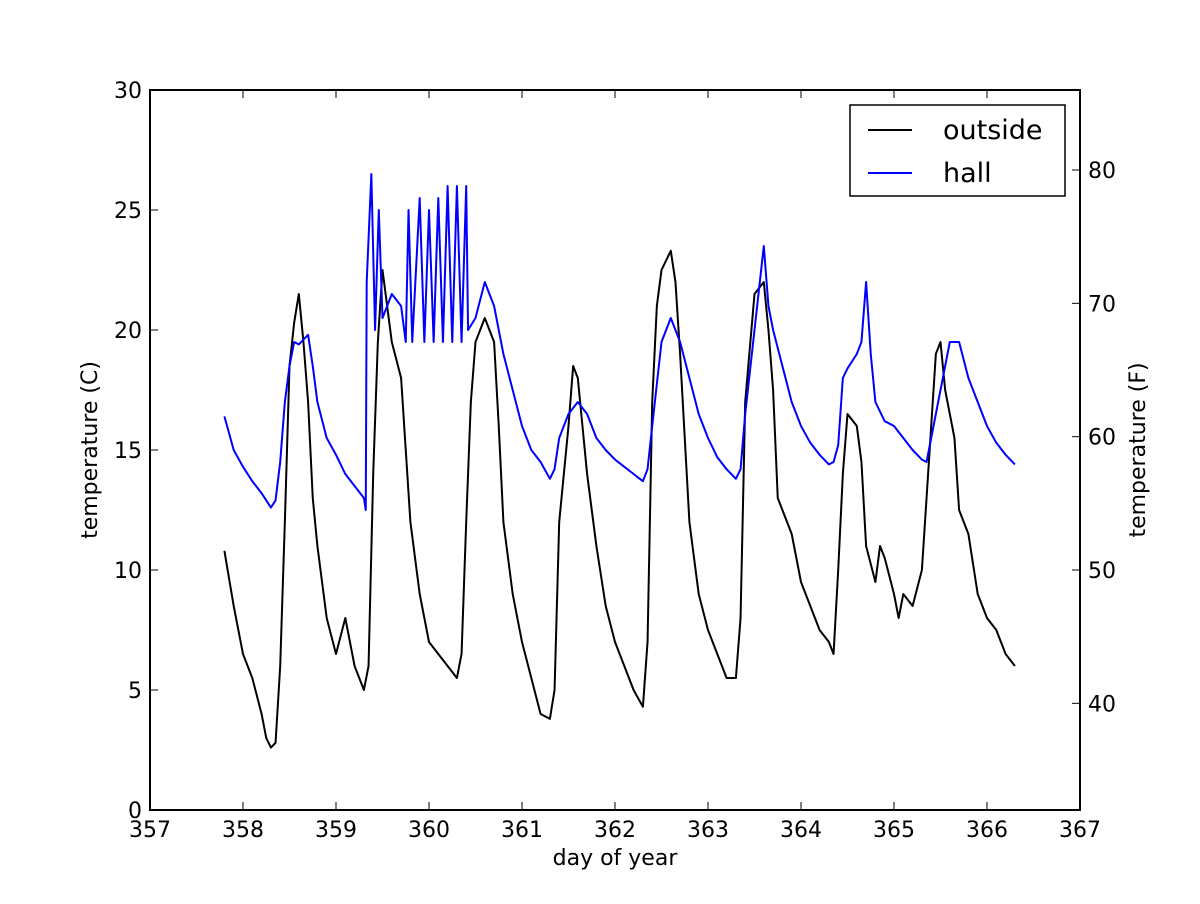  What do you see at coordinates (128, 91) in the screenshot?
I see `y-tick-label: 30` at bounding box center [128, 91].